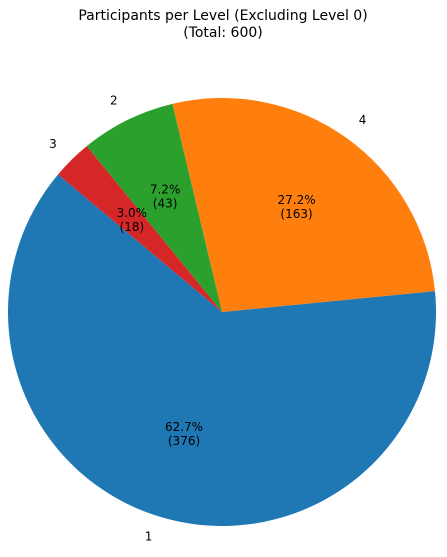 This screenshot has width=447, height=557. What do you see at coordinates (296, 214) in the screenshot?
I see `value-label: (163)` at bounding box center [296, 214].